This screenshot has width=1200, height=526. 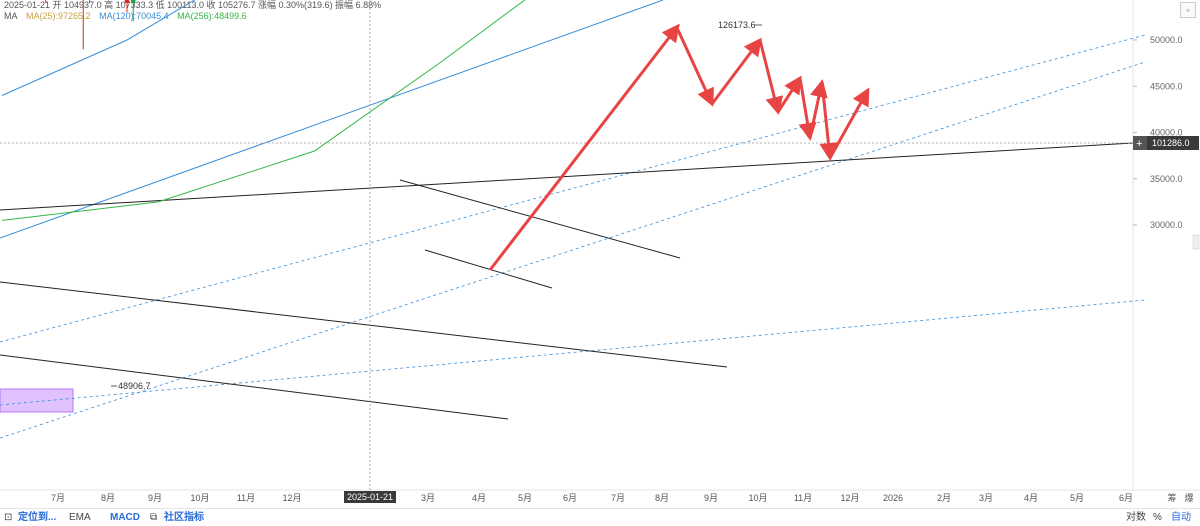 I want to click on indicator-toolbar: ⊡ 定位到... EMA MACD ⧉ 社区指标 对数 % 自动, so click(x=600, y=517).